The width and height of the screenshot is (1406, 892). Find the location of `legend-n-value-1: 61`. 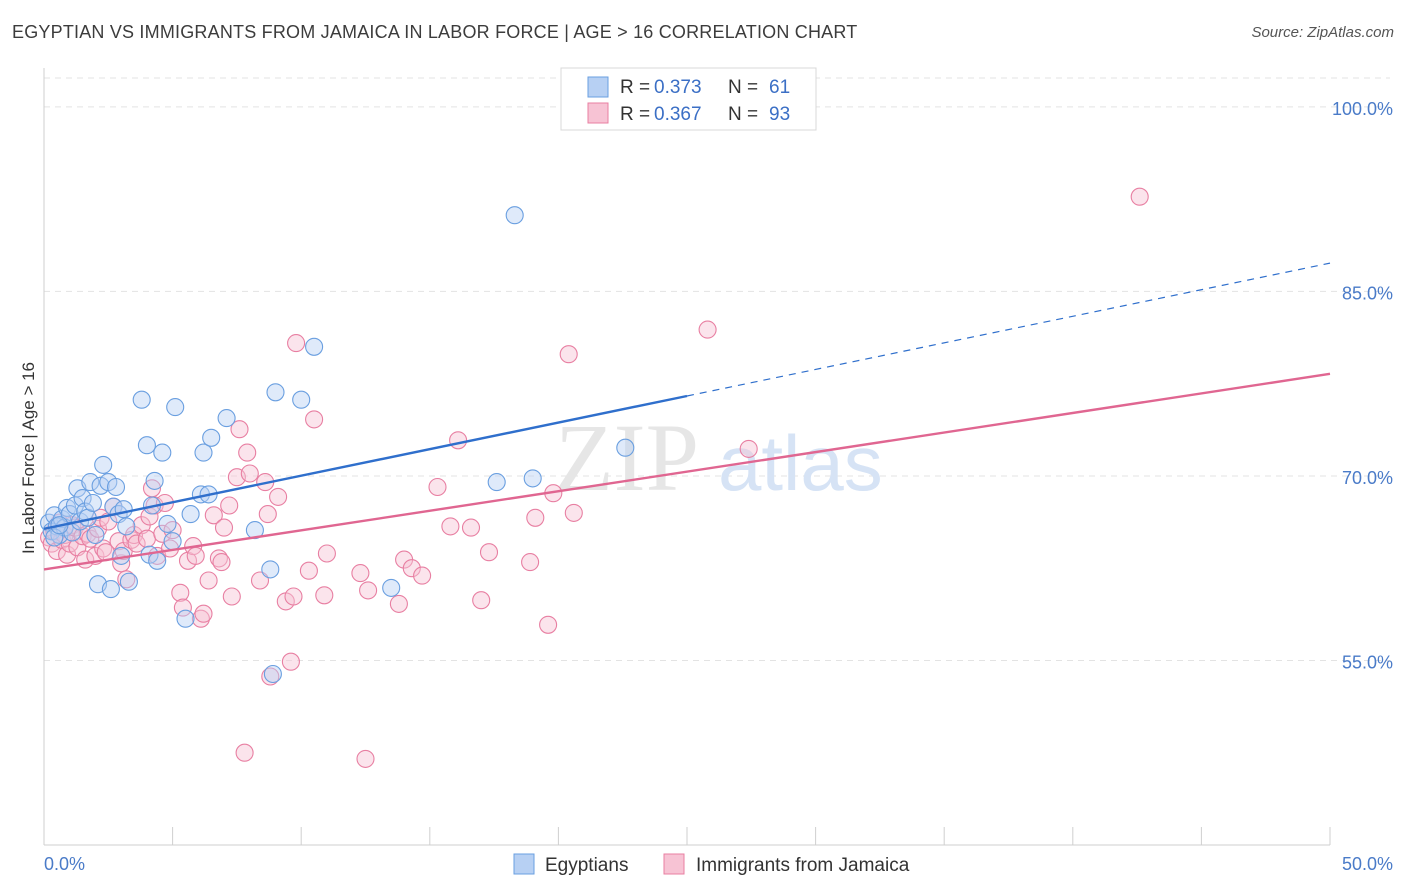

legend-n-value-1: 61 is located at coordinates (779, 87).